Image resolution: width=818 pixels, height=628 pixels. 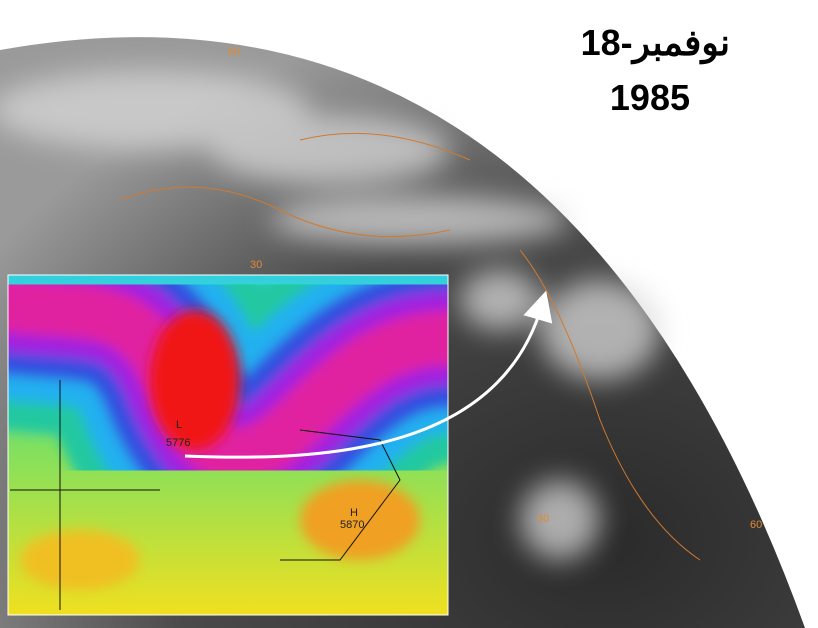 I want to click on arrow, so click(x=368, y=374).